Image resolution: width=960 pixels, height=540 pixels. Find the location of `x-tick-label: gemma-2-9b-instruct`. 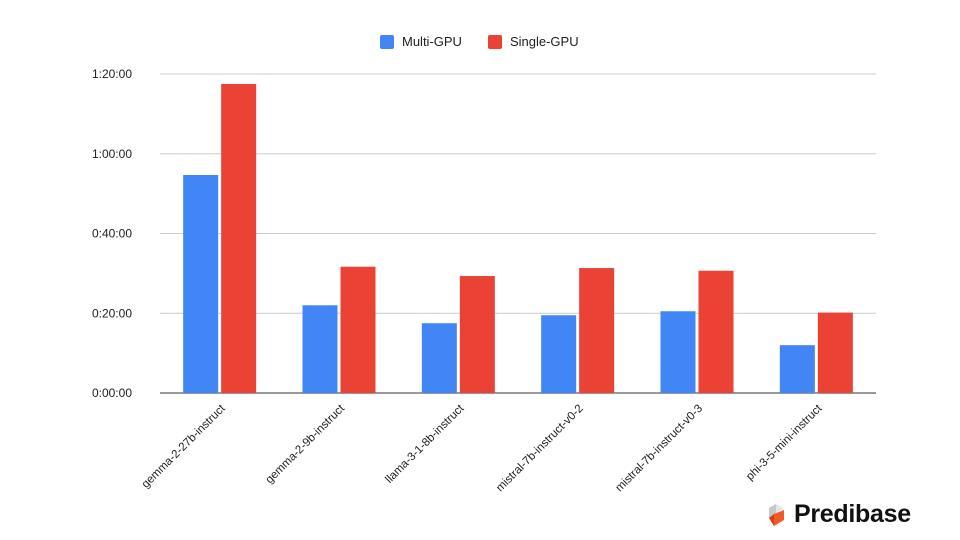

x-tick-label: gemma-2-9b-instruct is located at coordinates (306, 444).